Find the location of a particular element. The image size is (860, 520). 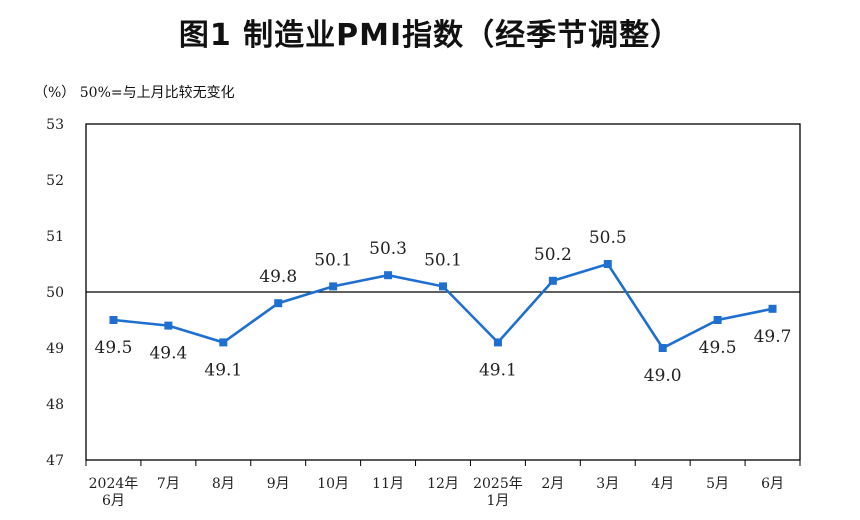

x-tick-label: 2025年 is located at coordinates (498, 484).